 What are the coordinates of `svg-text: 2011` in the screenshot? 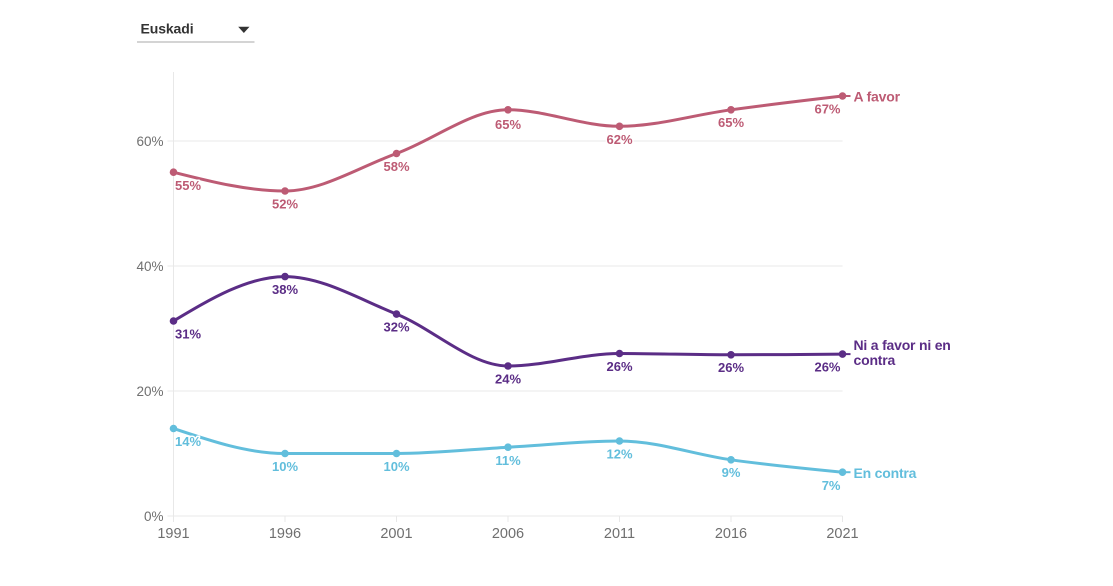 It's located at (619, 534).